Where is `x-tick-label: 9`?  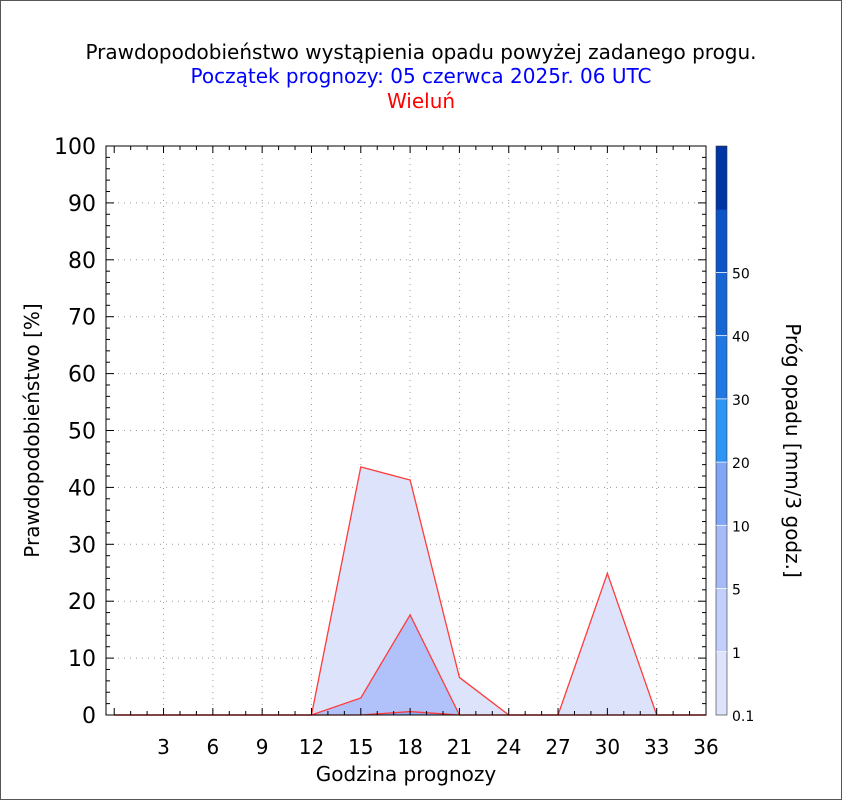
x-tick-label: 9 is located at coordinates (262, 747).